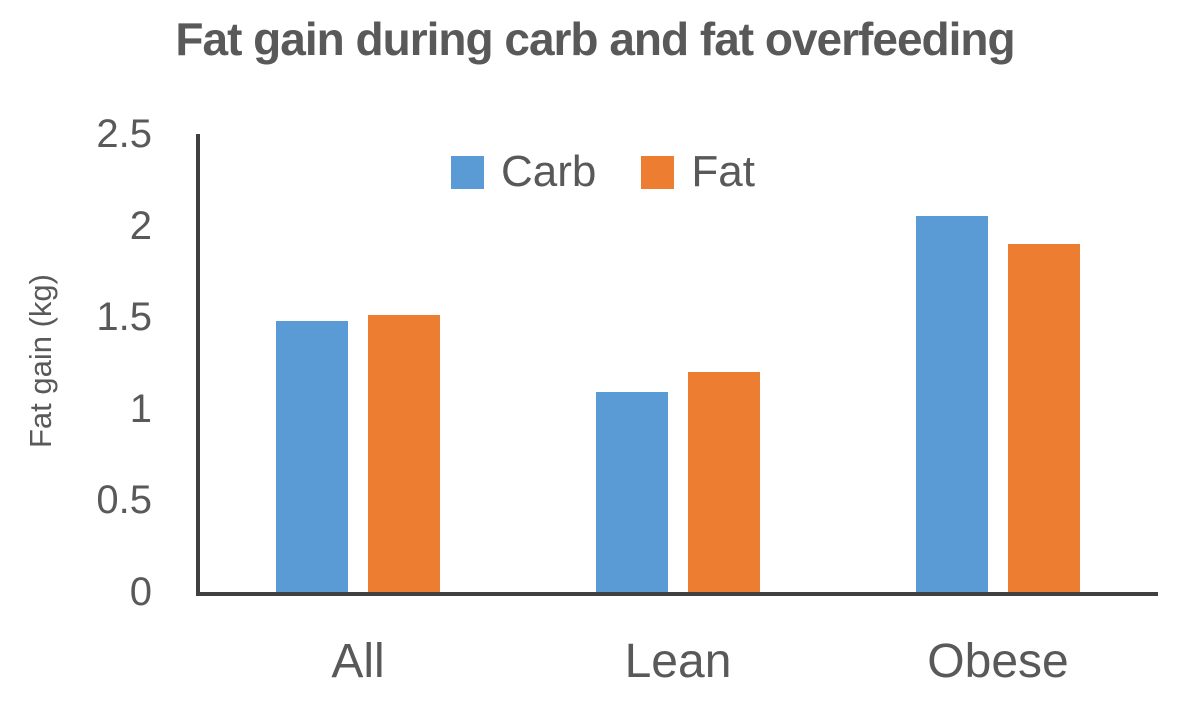 The width and height of the screenshot is (1190, 710). Describe the element at coordinates (140, 592) in the screenshot. I see `y-tick-label: 0` at that location.